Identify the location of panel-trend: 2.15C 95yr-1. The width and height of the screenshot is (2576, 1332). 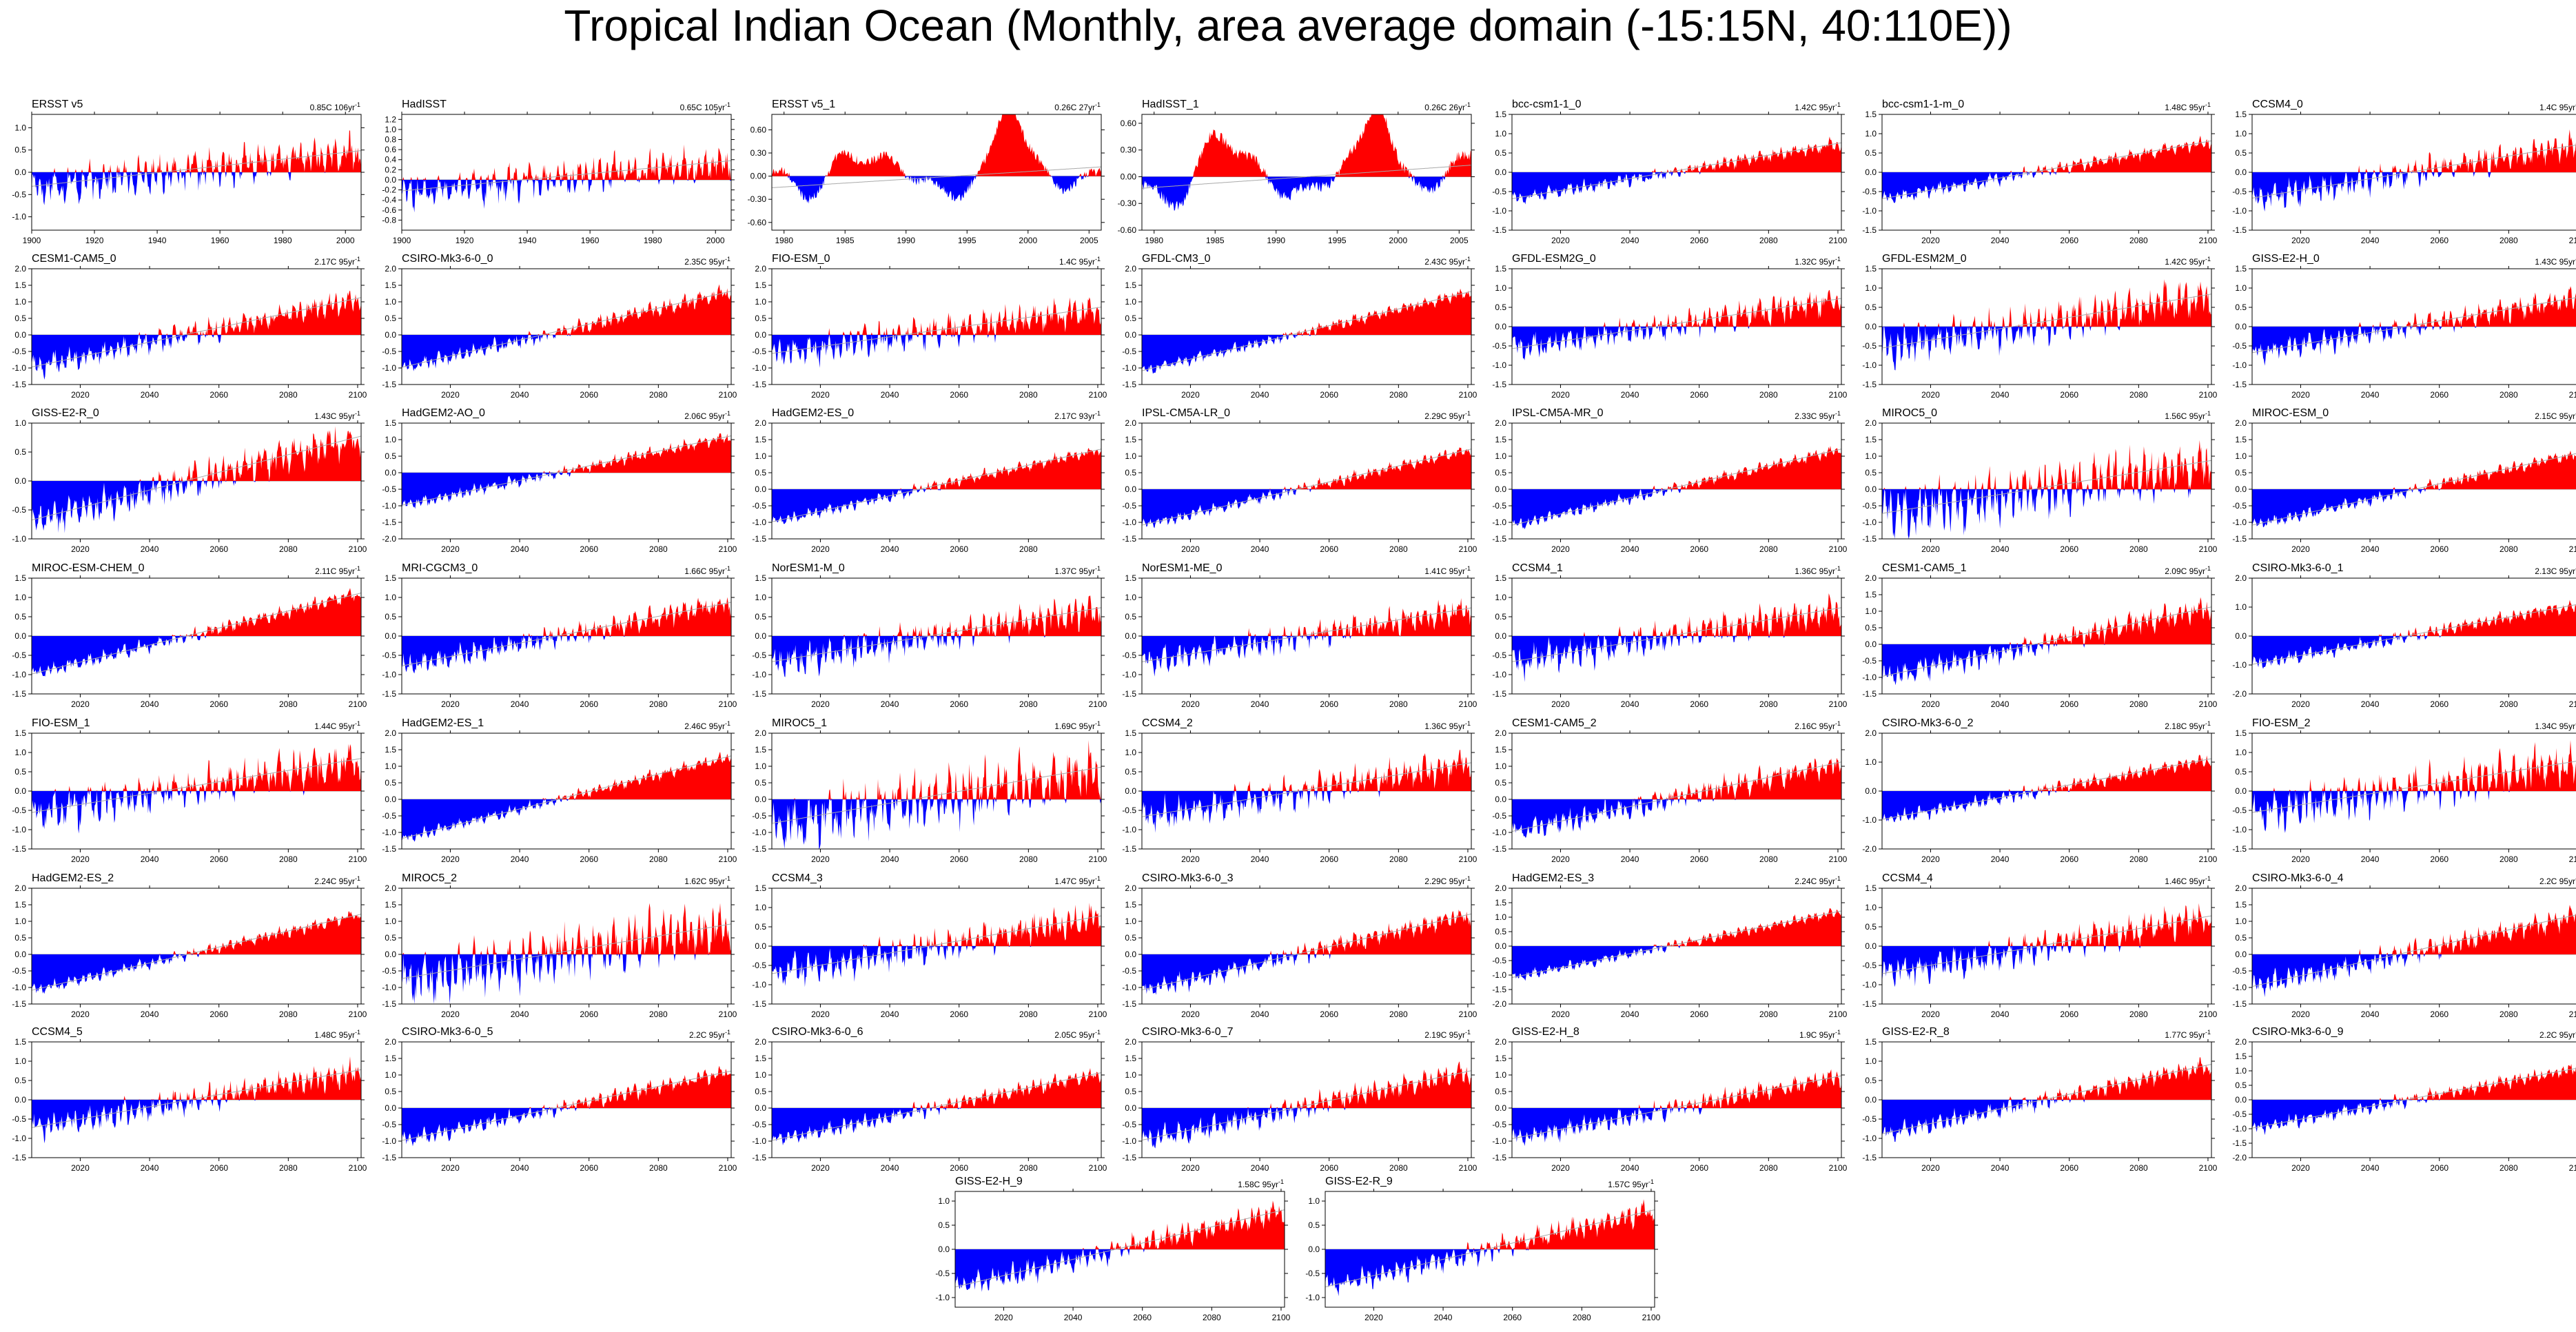
(2555, 415).